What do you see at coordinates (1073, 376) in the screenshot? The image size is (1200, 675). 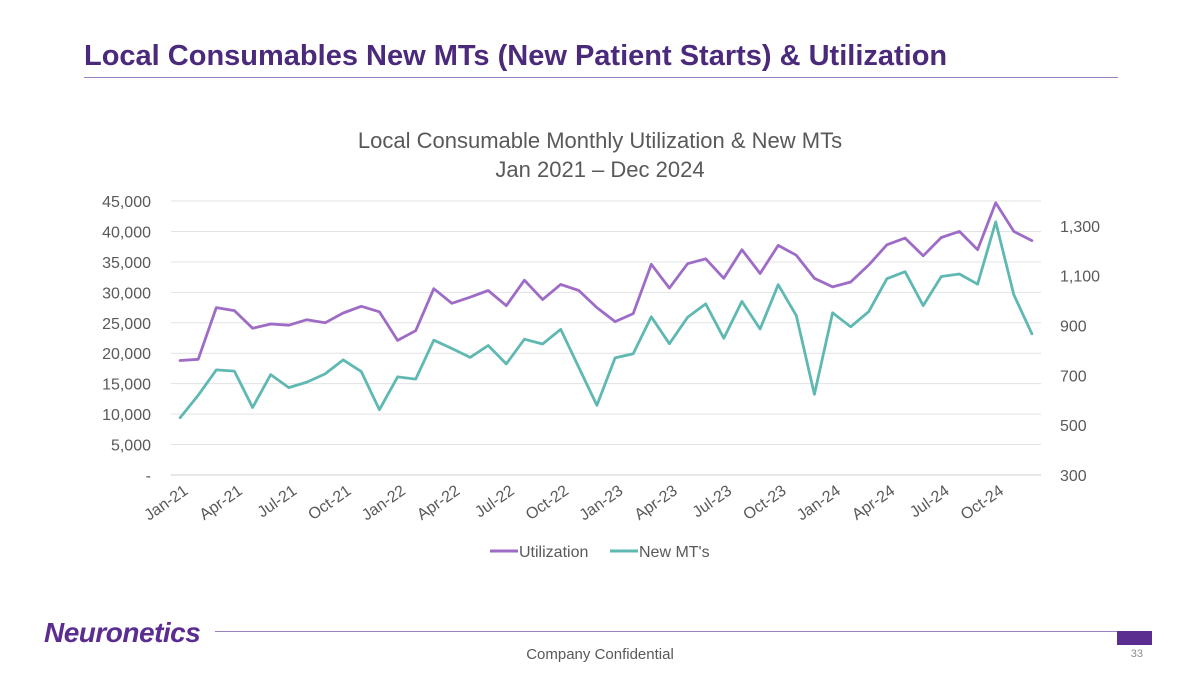 I see `secondary-tick-label: 700` at bounding box center [1073, 376].